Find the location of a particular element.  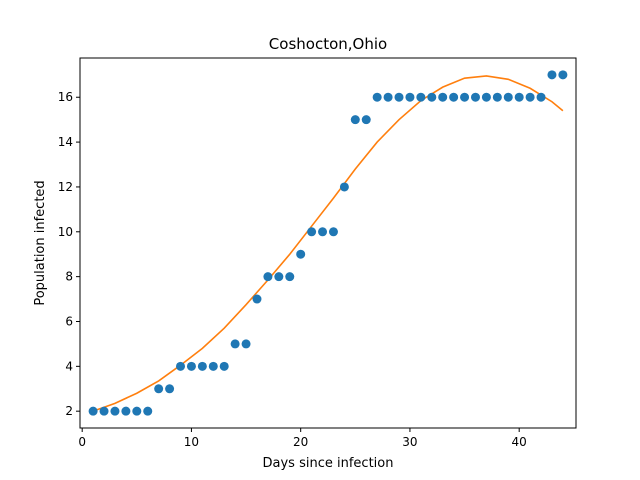

y-tick-label: 2 is located at coordinates (69, 411).